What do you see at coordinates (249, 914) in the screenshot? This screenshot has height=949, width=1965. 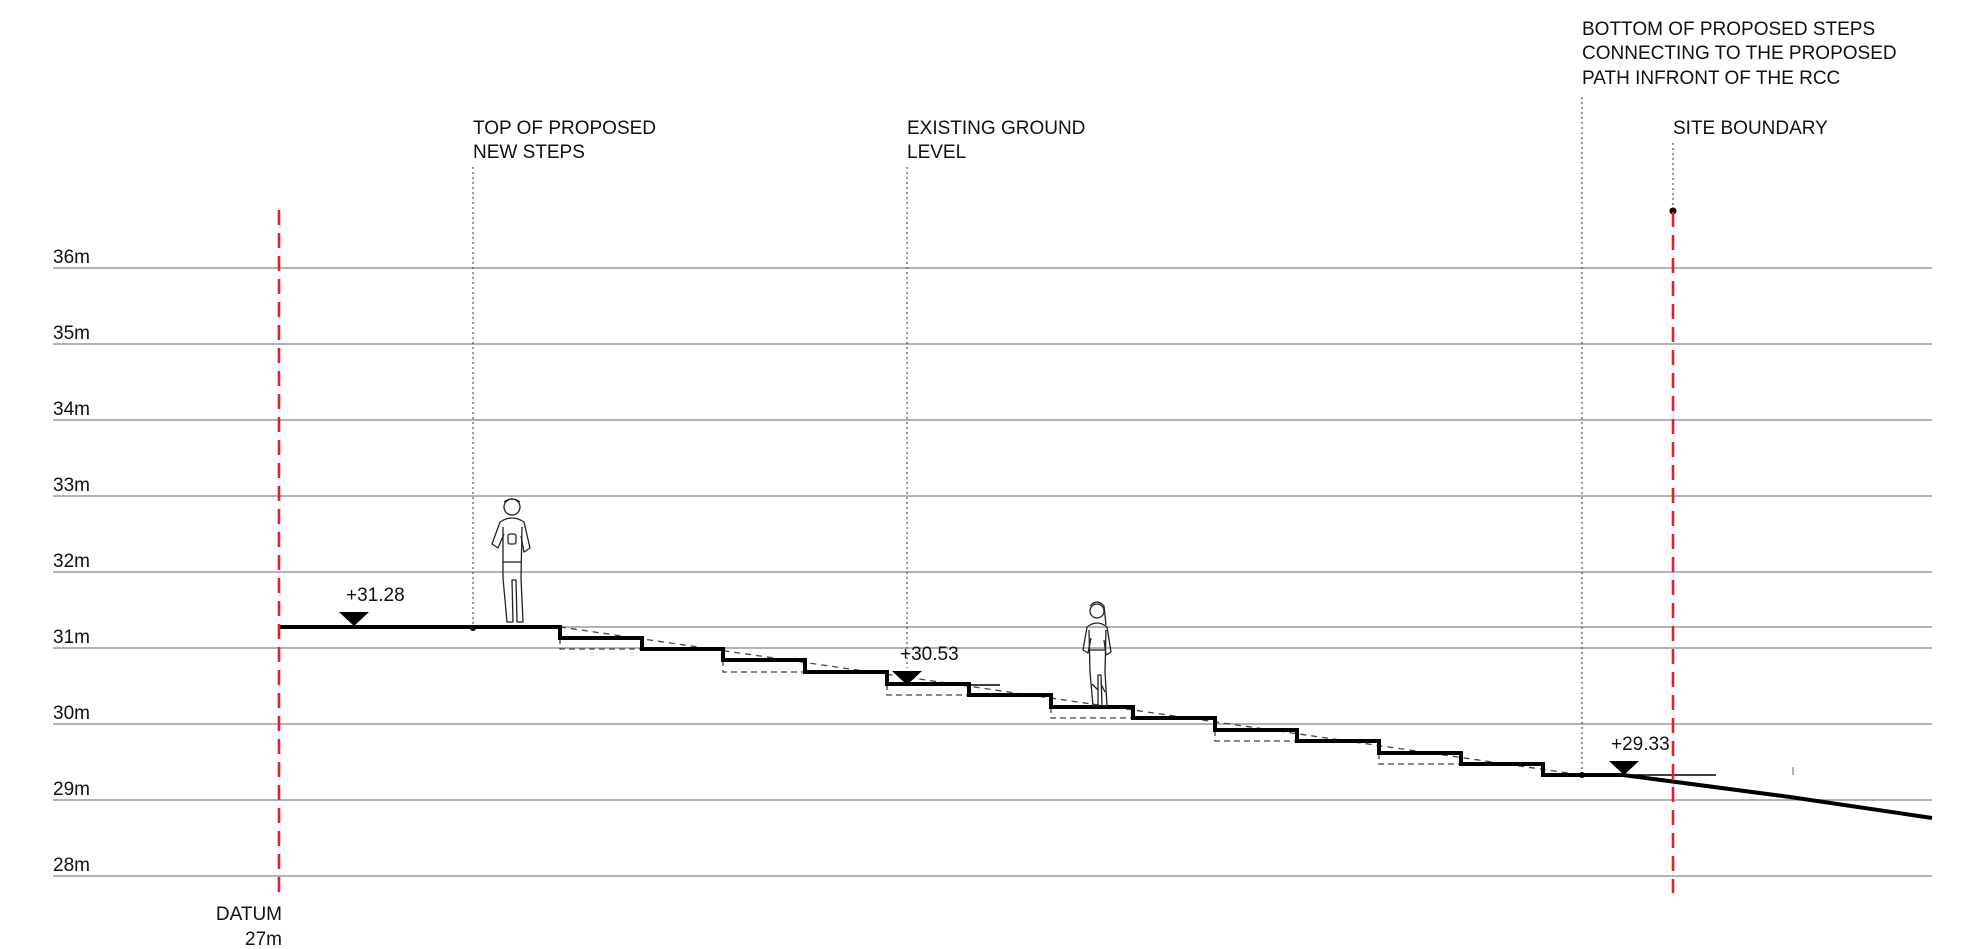 I see `datum-label: DATUM` at bounding box center [249, 914].